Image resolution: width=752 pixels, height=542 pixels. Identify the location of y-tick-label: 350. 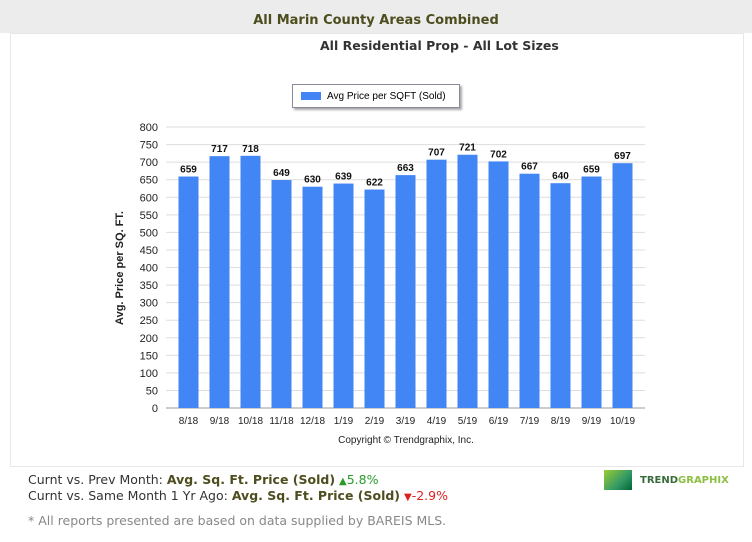
(149, 286).